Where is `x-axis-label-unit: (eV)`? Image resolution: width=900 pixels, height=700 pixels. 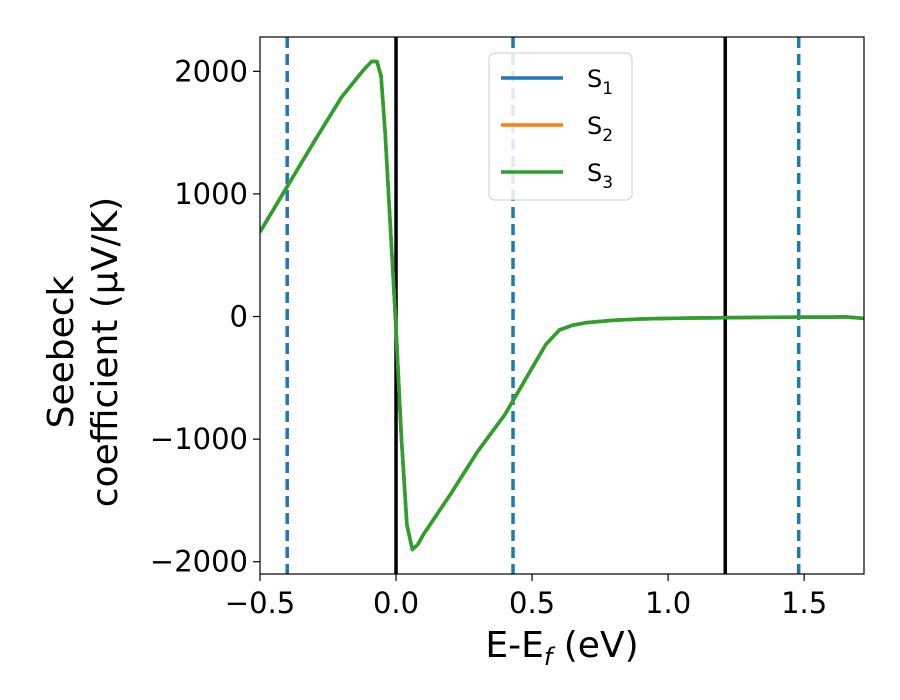 x-axis-label-unit: (eV) is located at coordinates (595, 645).